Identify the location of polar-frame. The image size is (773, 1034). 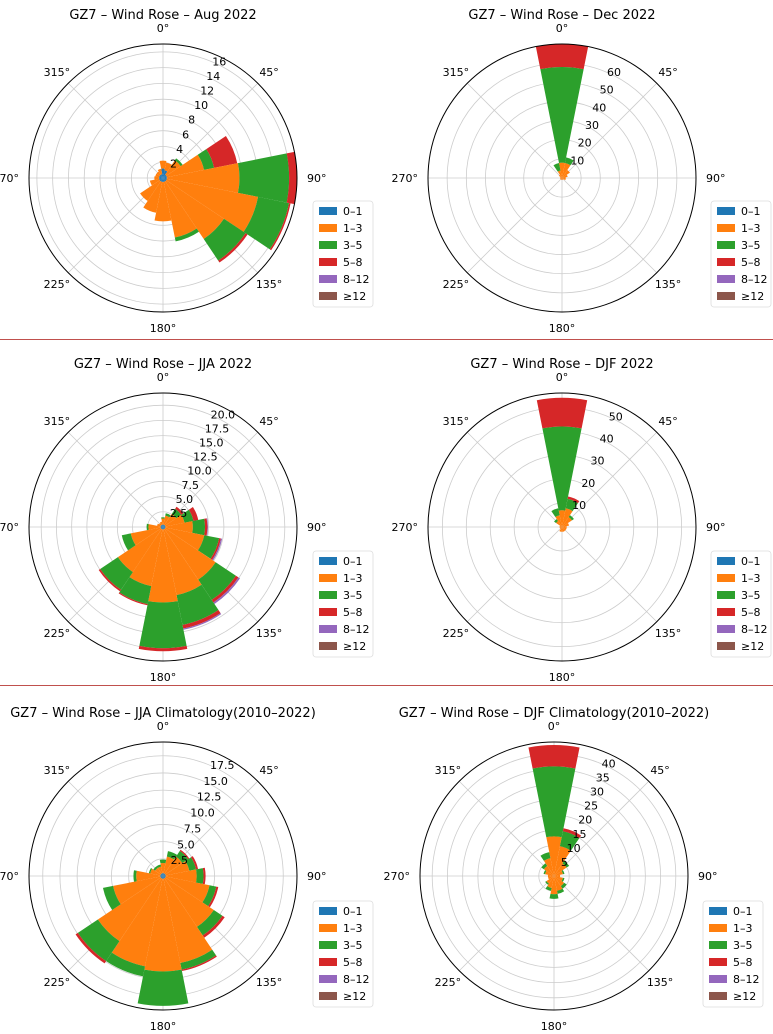
(562, 178).